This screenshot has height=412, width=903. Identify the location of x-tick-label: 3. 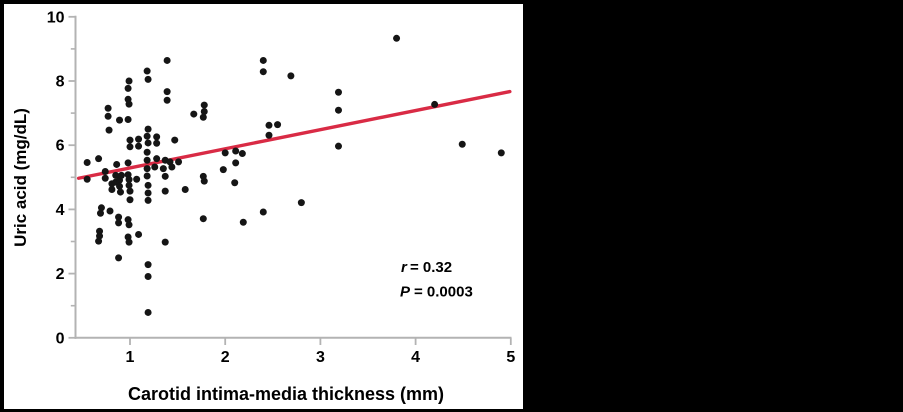
(320, 357).